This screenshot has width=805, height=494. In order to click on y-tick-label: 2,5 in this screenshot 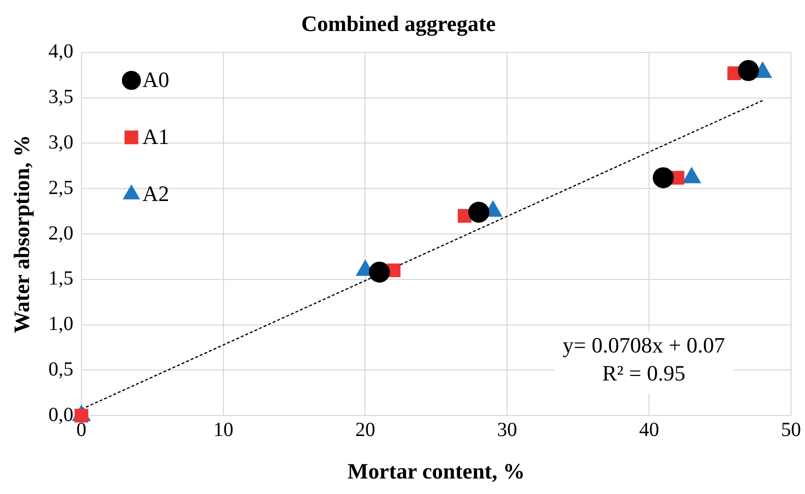, I will do `click(61, 187)`.